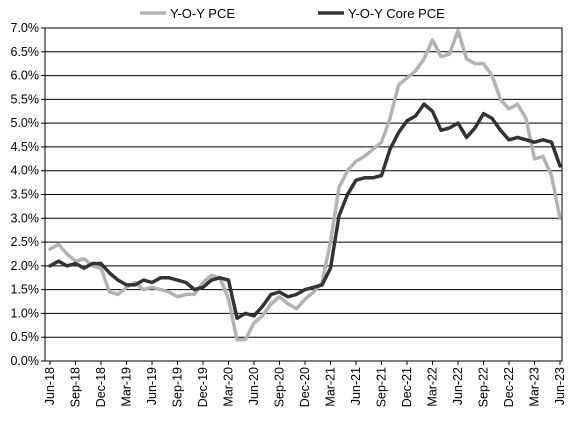 This screenshot has height=427, width=577. Describe the element at coordinates (25, 290) in the screenshot. I see `y-tick-label: 1.5%` at that location.